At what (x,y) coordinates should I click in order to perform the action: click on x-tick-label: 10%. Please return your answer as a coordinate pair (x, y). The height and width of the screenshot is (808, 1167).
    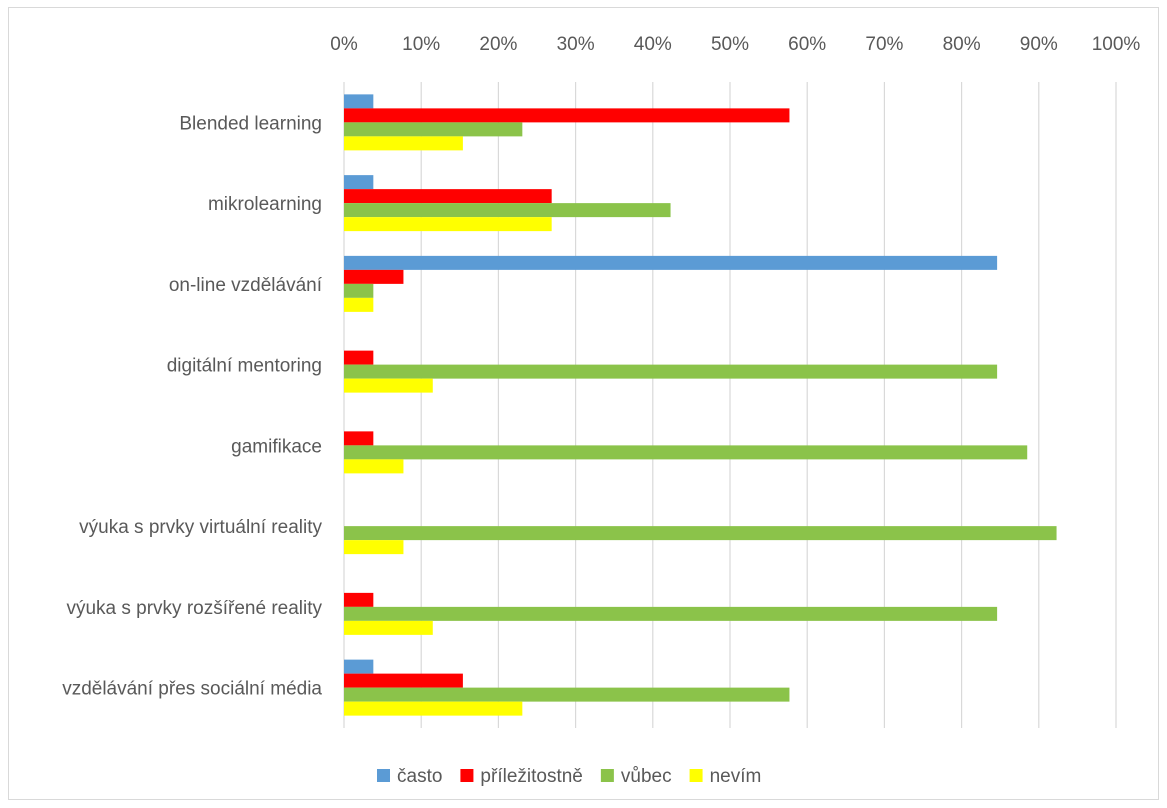
    Looking at the image, I should click on (421, 44).